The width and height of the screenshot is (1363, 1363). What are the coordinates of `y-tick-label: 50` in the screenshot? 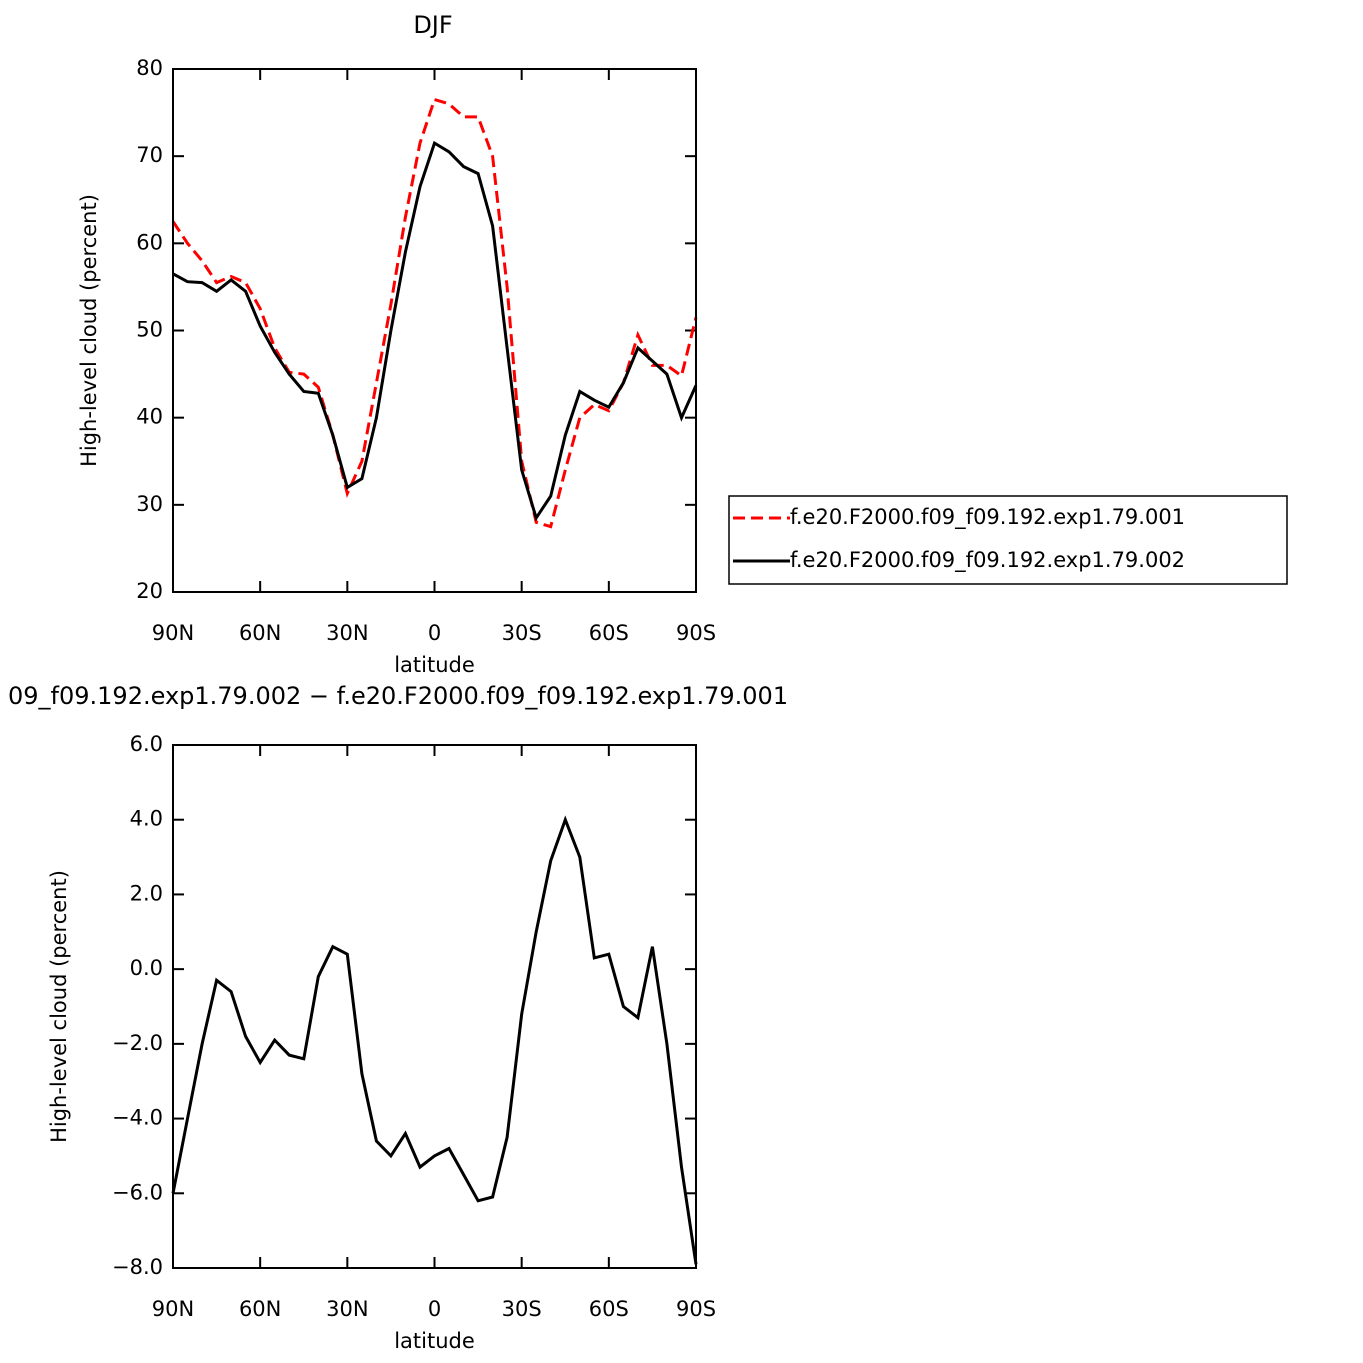 It's located at (149, 330).